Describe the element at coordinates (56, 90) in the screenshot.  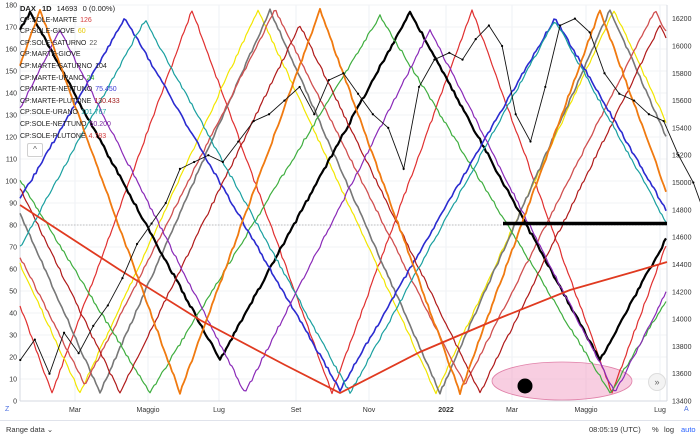
I see `legend-item-name: CP:MARTE-NETTUNO` at that location.